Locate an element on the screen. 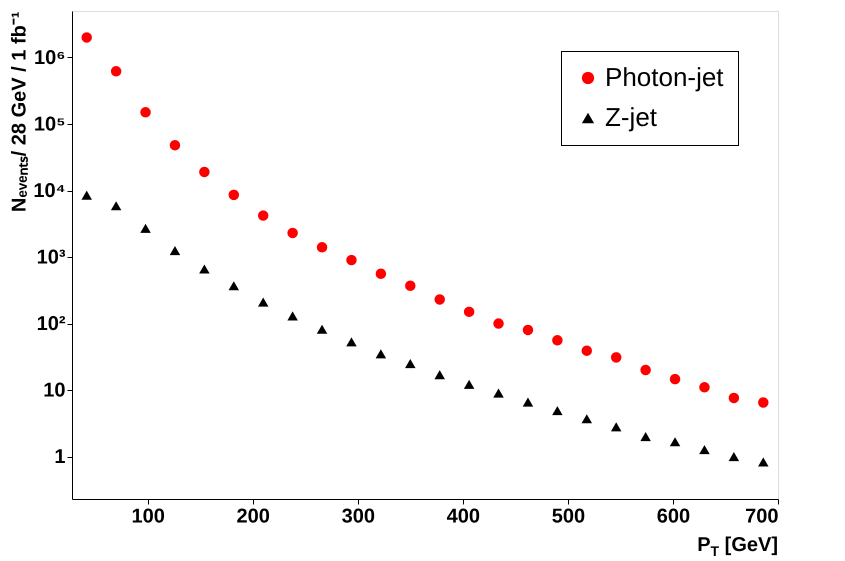  y-tick-label: 1 is located at coordinates (60, 457).